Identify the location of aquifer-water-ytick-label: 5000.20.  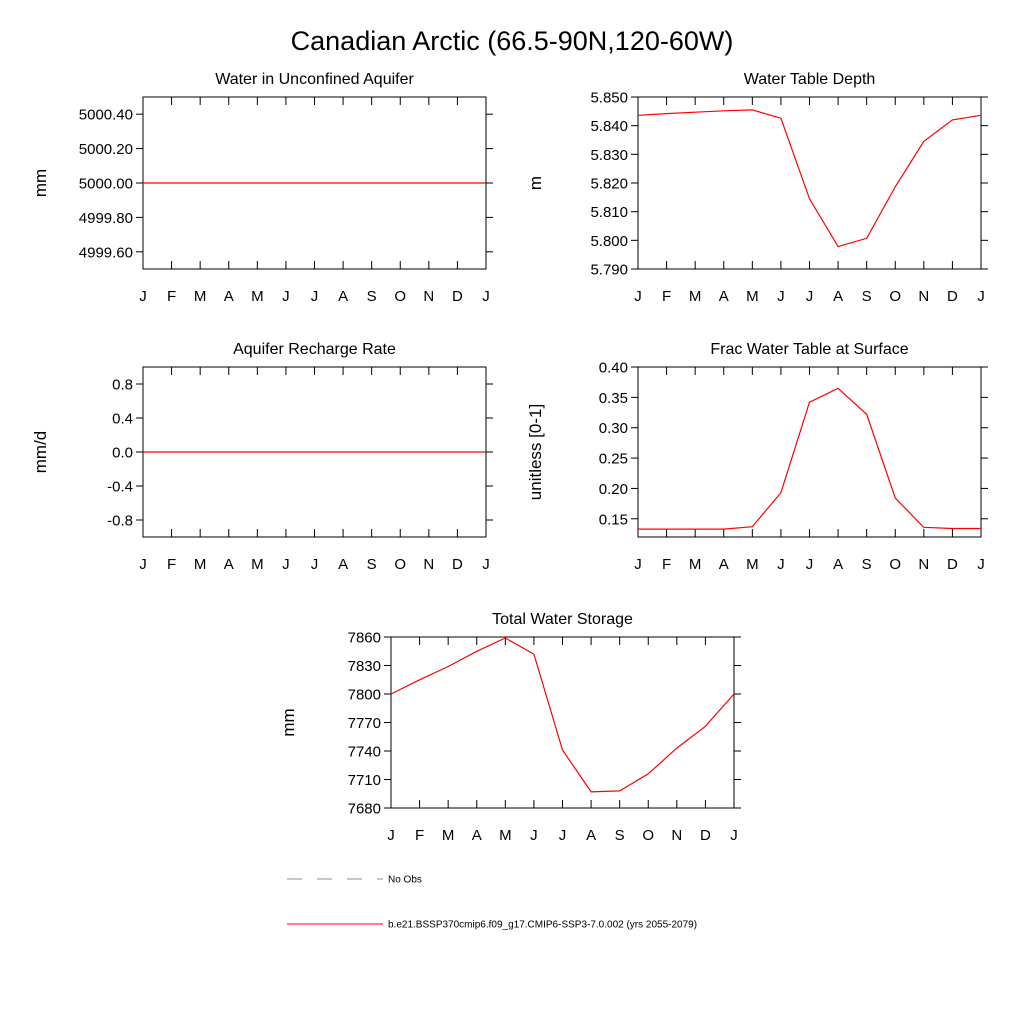
(106, 149).